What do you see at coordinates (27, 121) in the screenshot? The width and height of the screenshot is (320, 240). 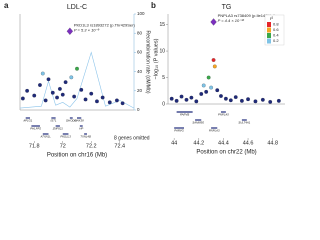 I see `gene-label: AP1G1` at bounding box center [27, 121].